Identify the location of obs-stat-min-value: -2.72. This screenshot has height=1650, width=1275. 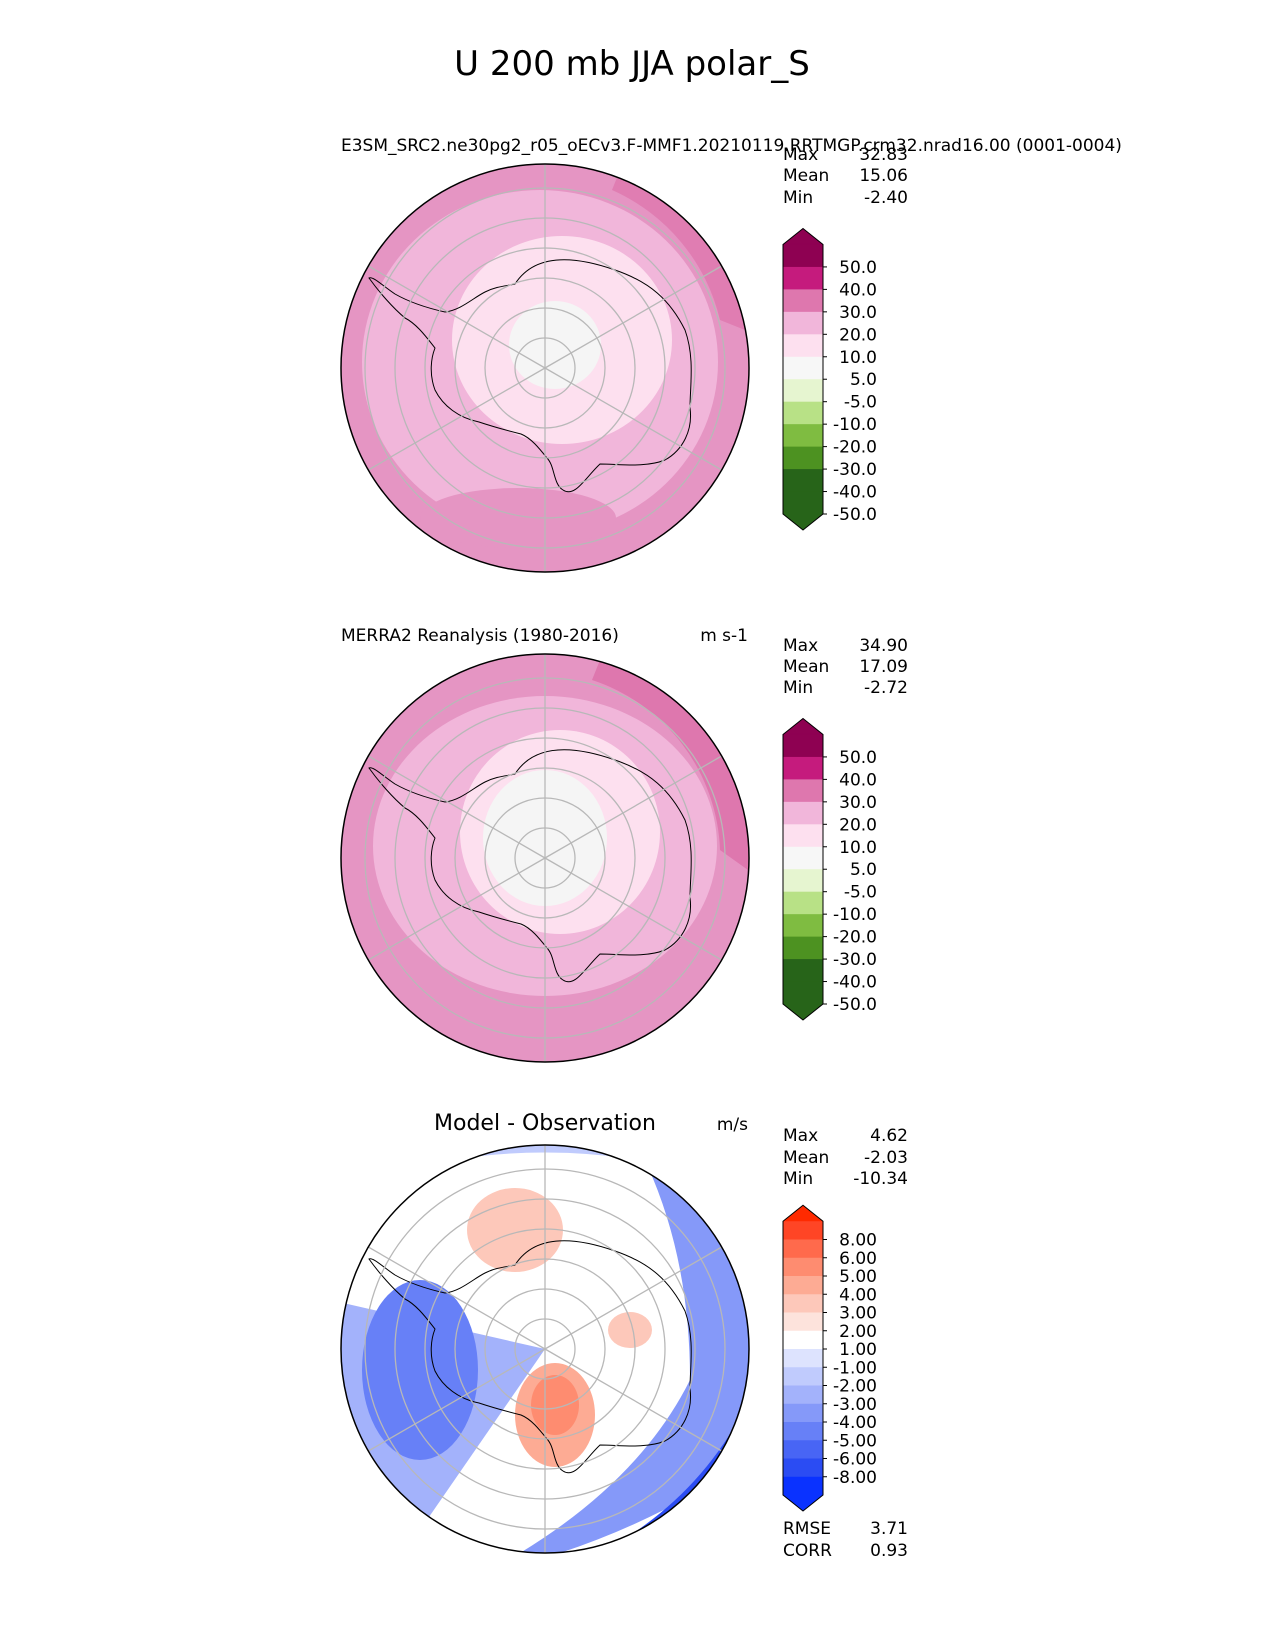
(886, 688).